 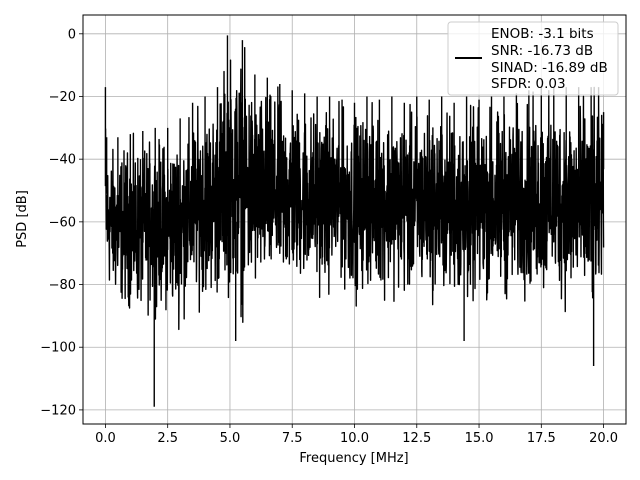 I want to click on legend-label-sinad: SINAD: -16.89 dB, so click(x=549, y=68).